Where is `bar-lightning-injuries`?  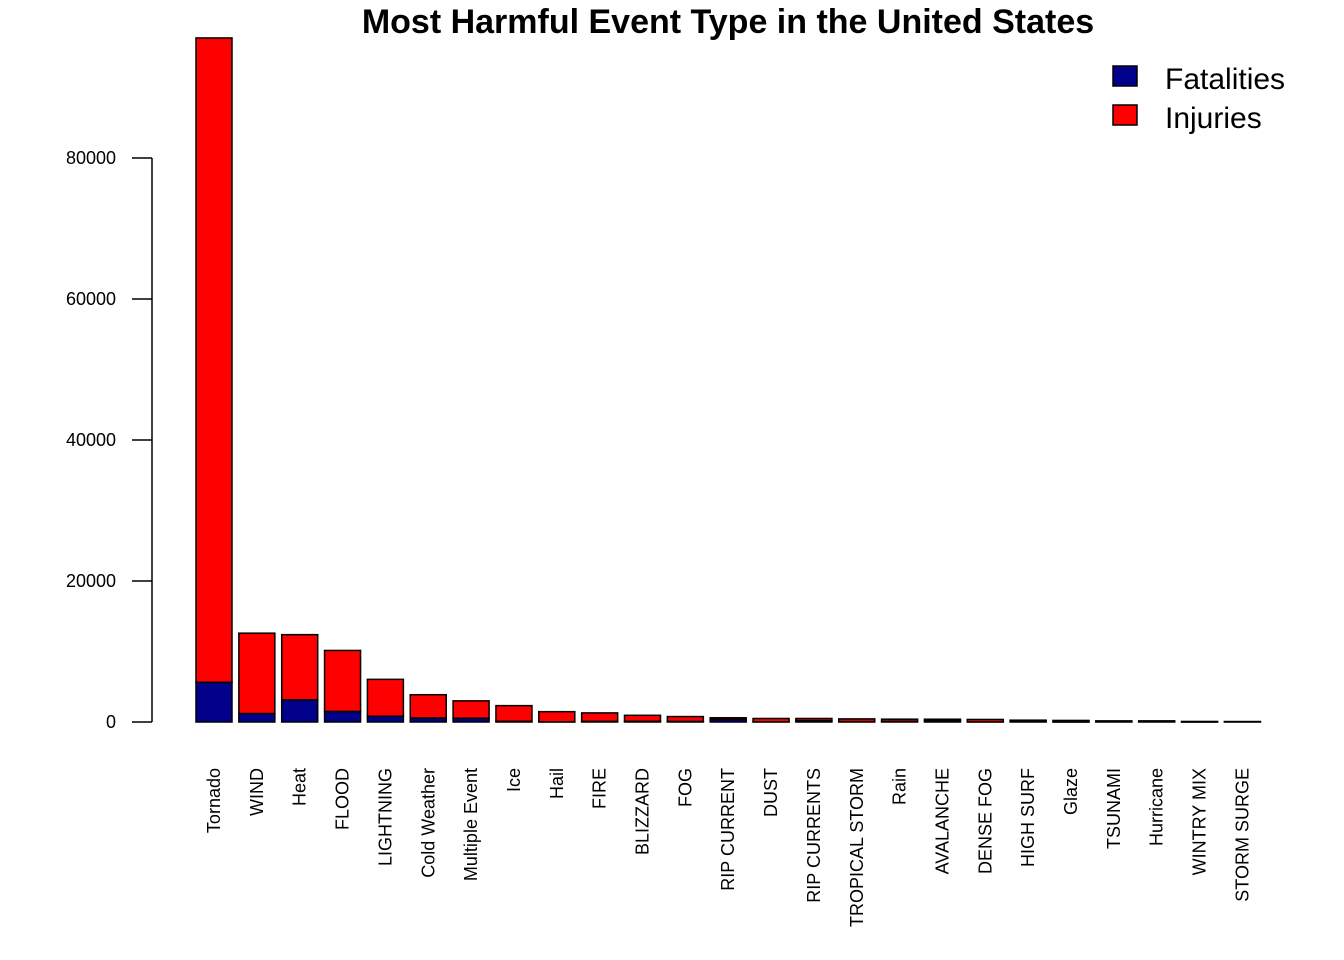
bar-lightning-injuries is located at coordinates (385, 697).